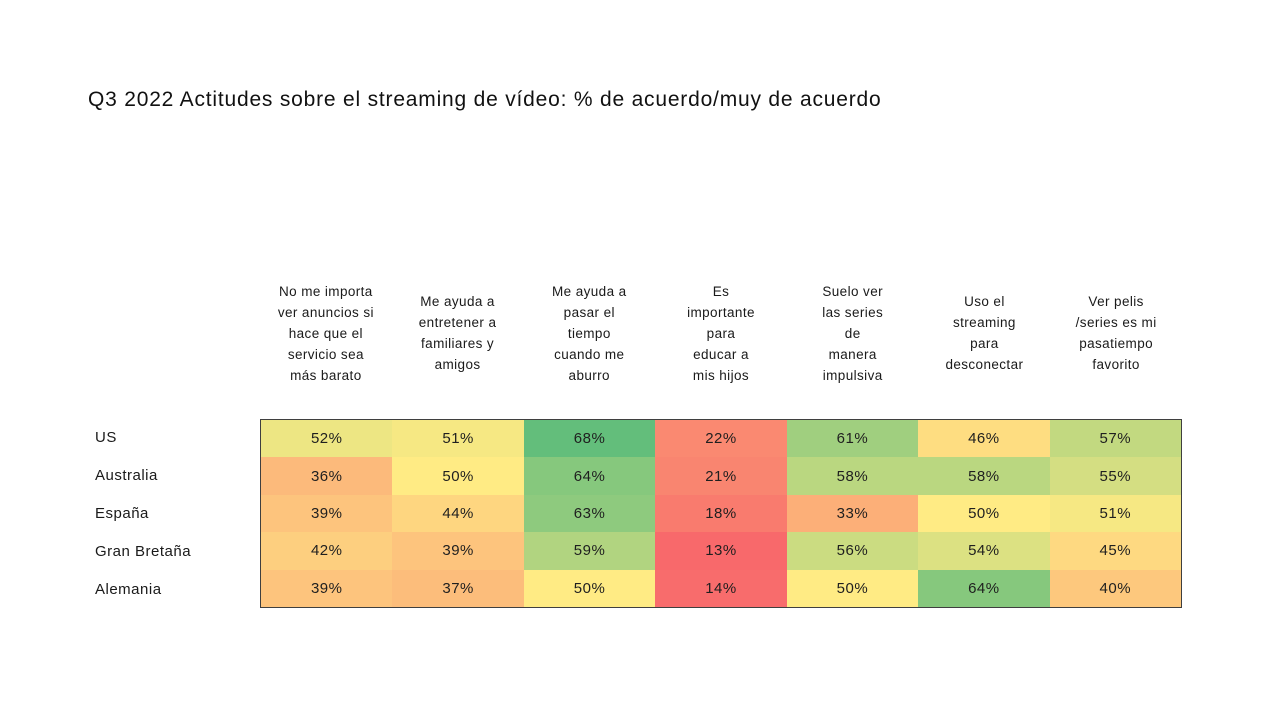 This screenshot has width=1280, height=720. I want to click on heatmap-cell: 56%, so click(852, 551).